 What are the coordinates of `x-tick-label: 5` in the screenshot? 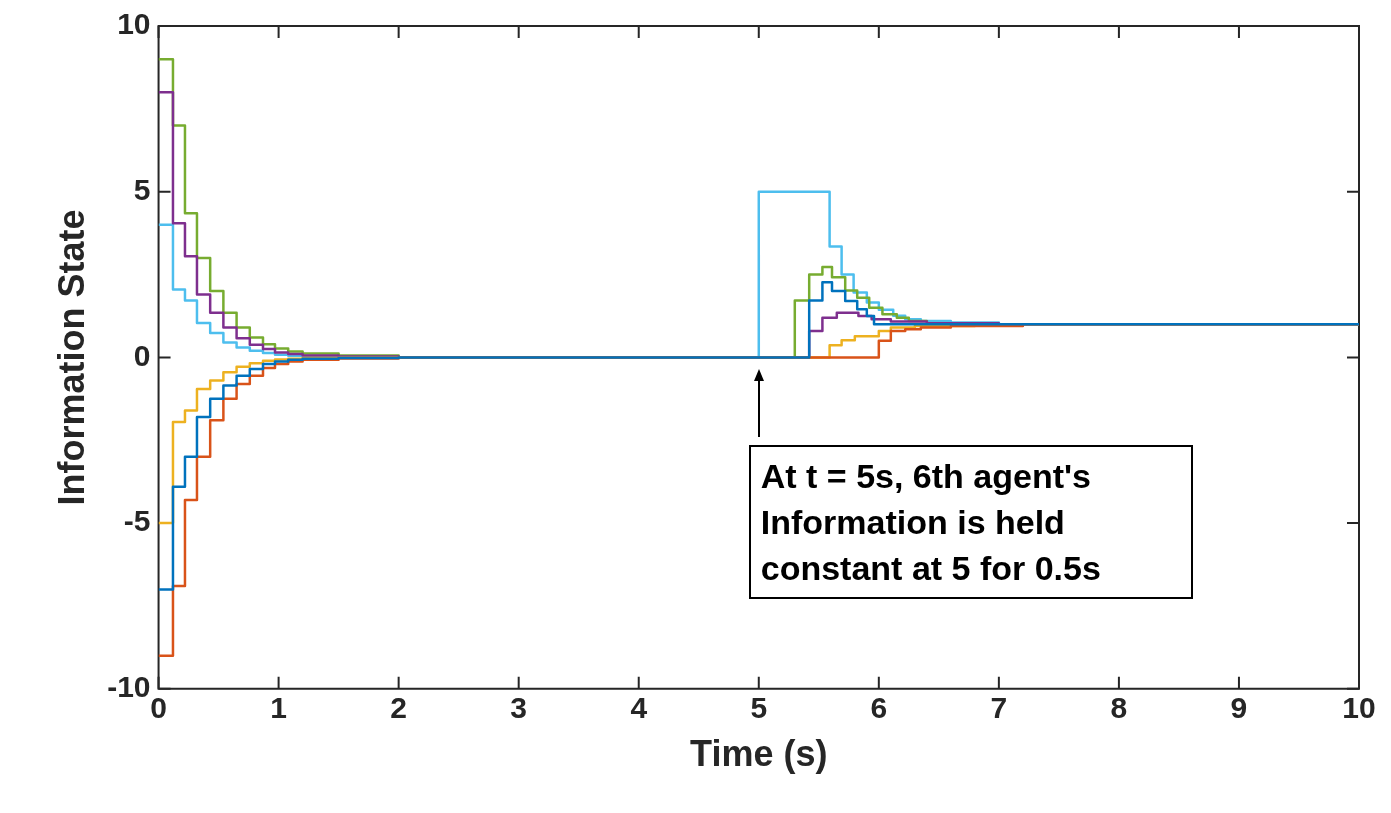 It's located at (759, 708).